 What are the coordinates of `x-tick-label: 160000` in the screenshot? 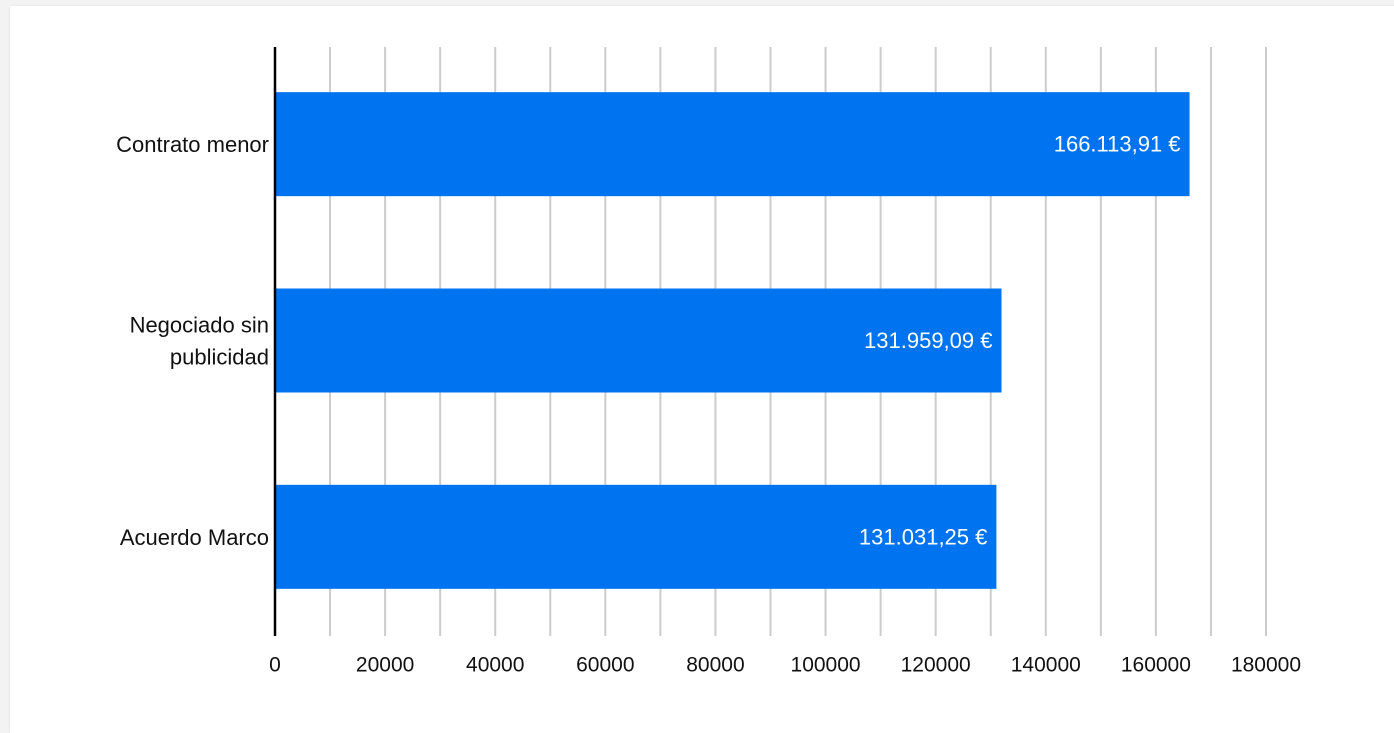 It's located at (1156, 665).